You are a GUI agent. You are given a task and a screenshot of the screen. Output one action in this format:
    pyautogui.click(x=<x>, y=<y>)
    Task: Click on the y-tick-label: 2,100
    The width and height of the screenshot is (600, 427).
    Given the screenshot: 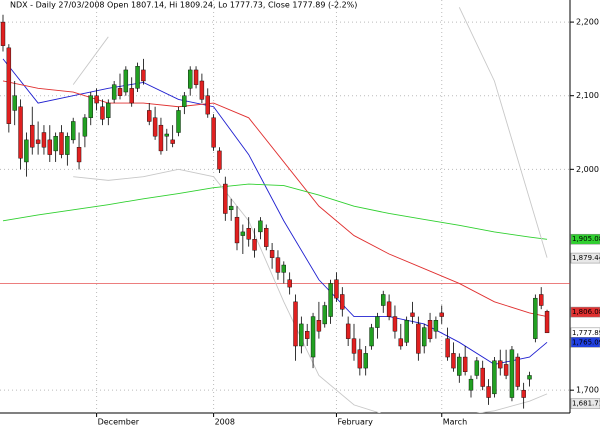 What is the action you would take?
    pyautogui.click(x=587, y=95)
    